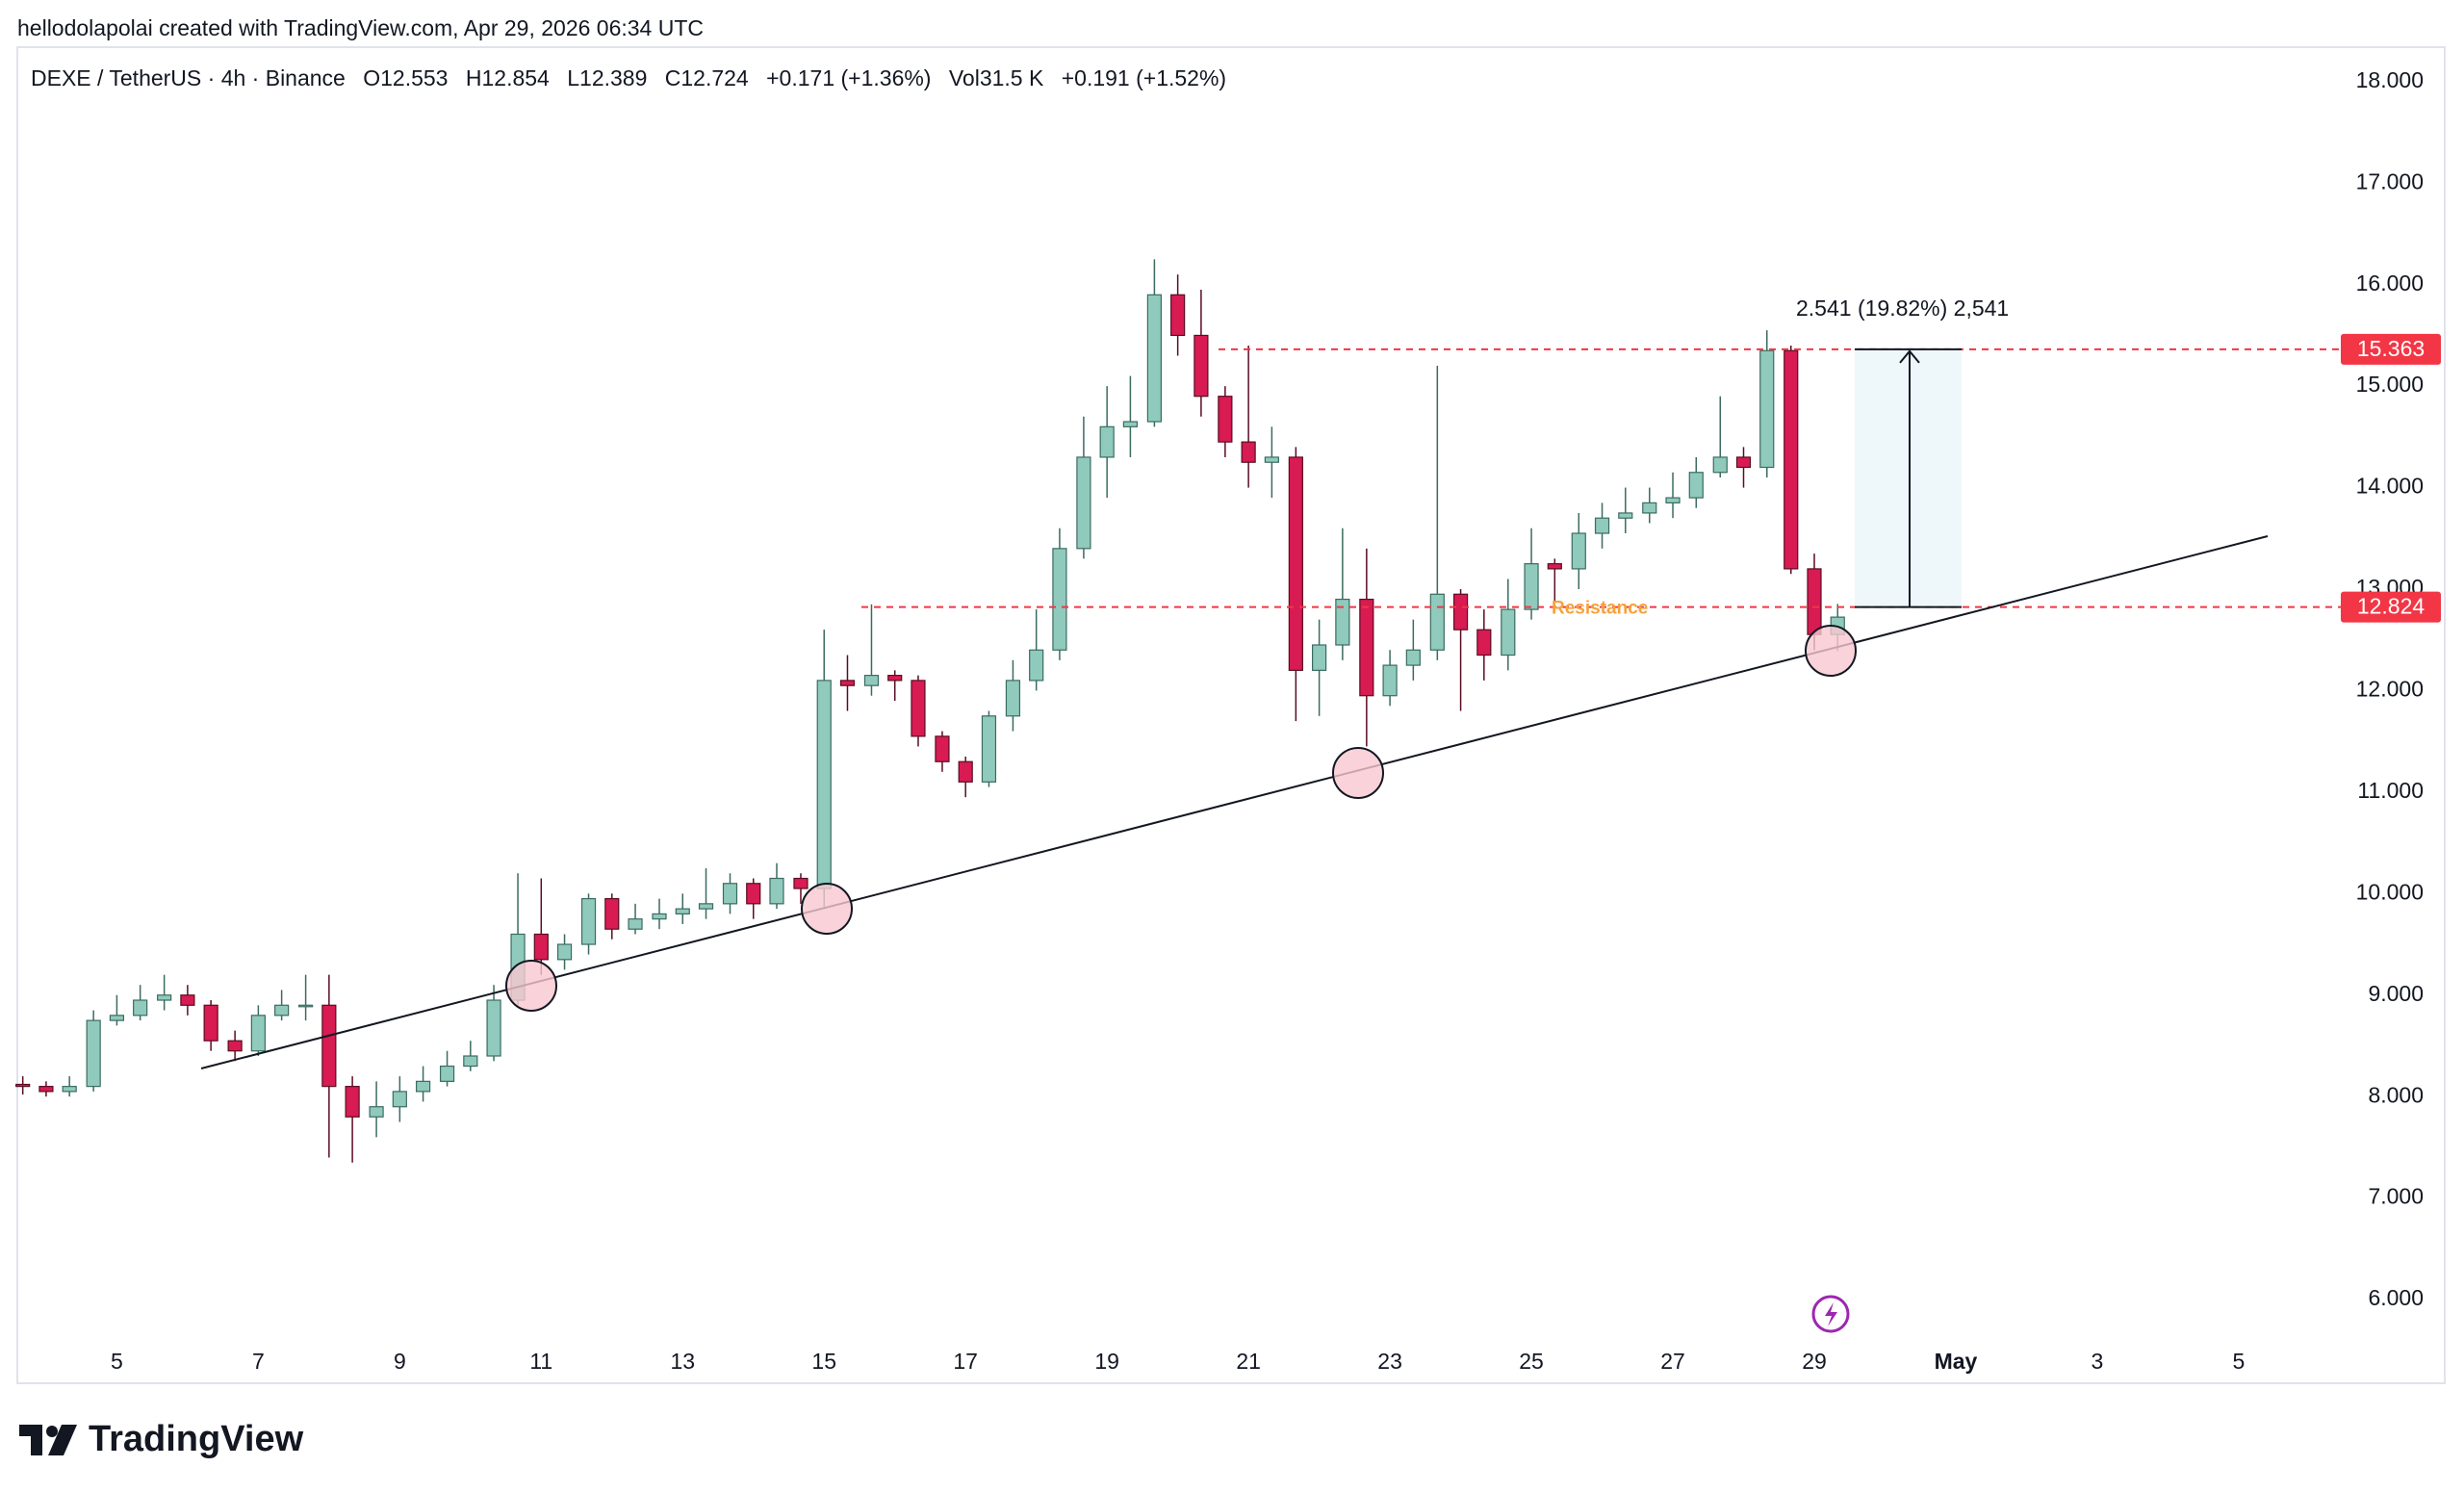 Image resolution: width=2464 pixels, height=1493 pixels. I want to click on y-tick-label: 15.000, so click(2390, 384).